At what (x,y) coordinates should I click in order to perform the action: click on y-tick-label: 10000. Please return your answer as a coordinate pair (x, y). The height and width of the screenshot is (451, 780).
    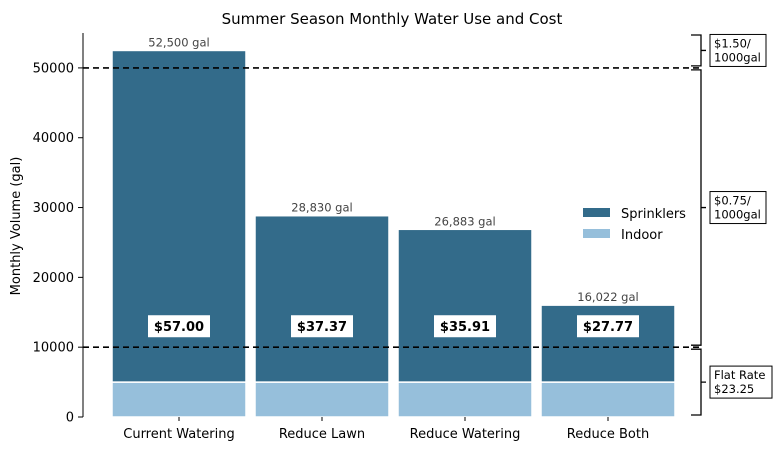
    Looking at the image, I should click on (53, 348).